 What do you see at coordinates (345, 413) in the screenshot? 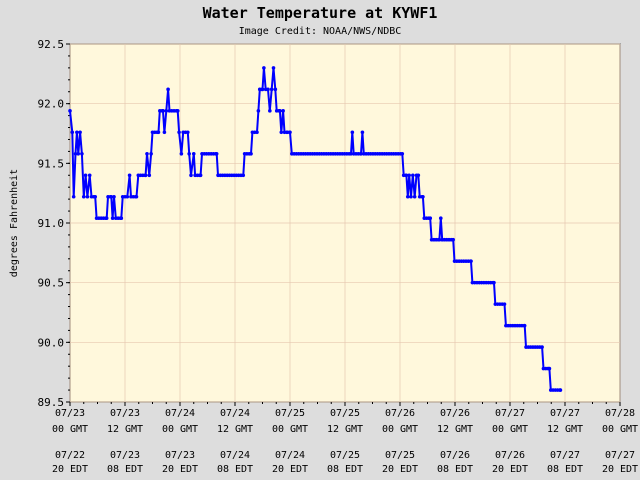
I see `x-tick-label: 07/25` at bounding box center [345, 413].